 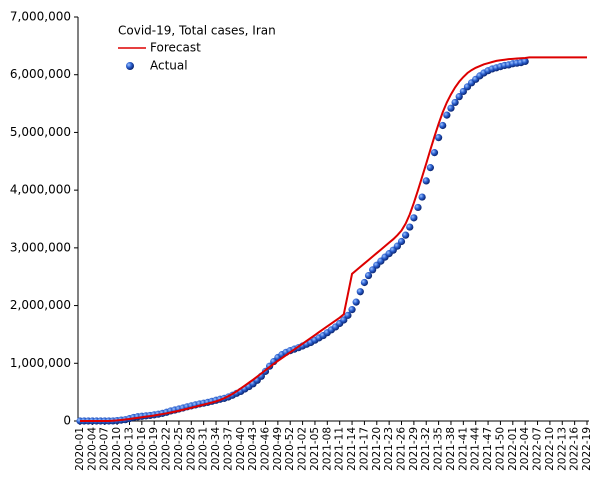 I want to click on chart-title: Covid-19, Total cases, Iran, so click(x=197, y=31).